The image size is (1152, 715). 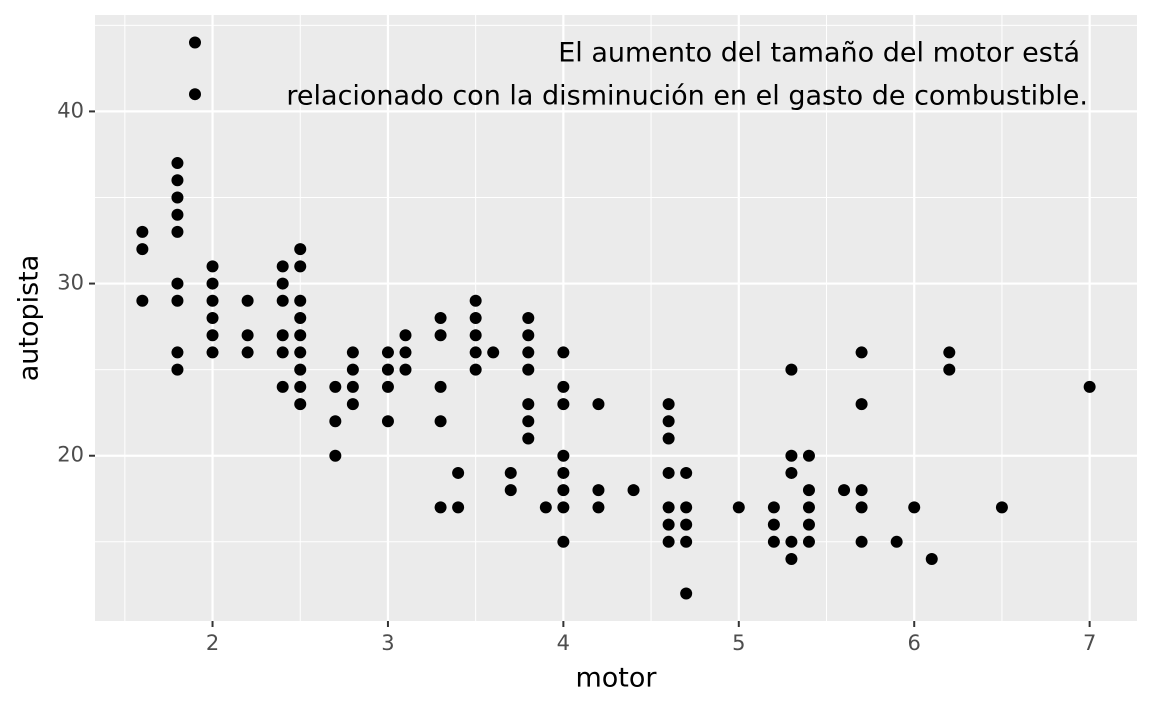 I want to click on y-tick-label: 20, so click(x=70, y=455).